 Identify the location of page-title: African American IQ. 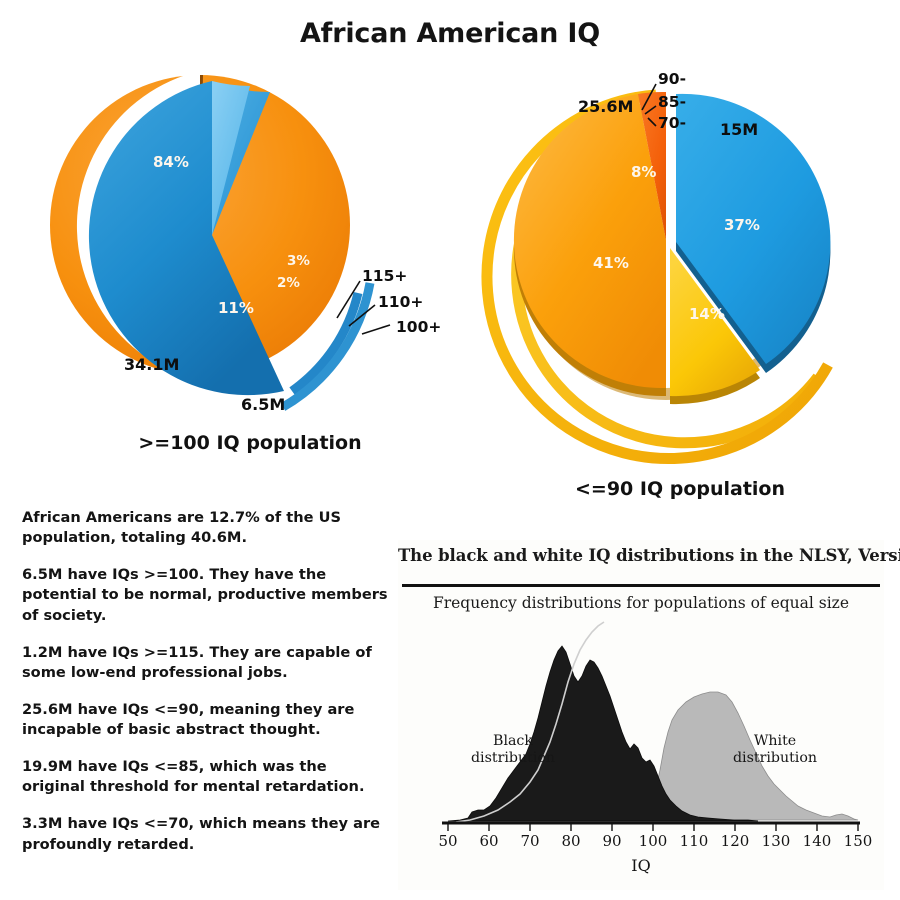
(450, 33).